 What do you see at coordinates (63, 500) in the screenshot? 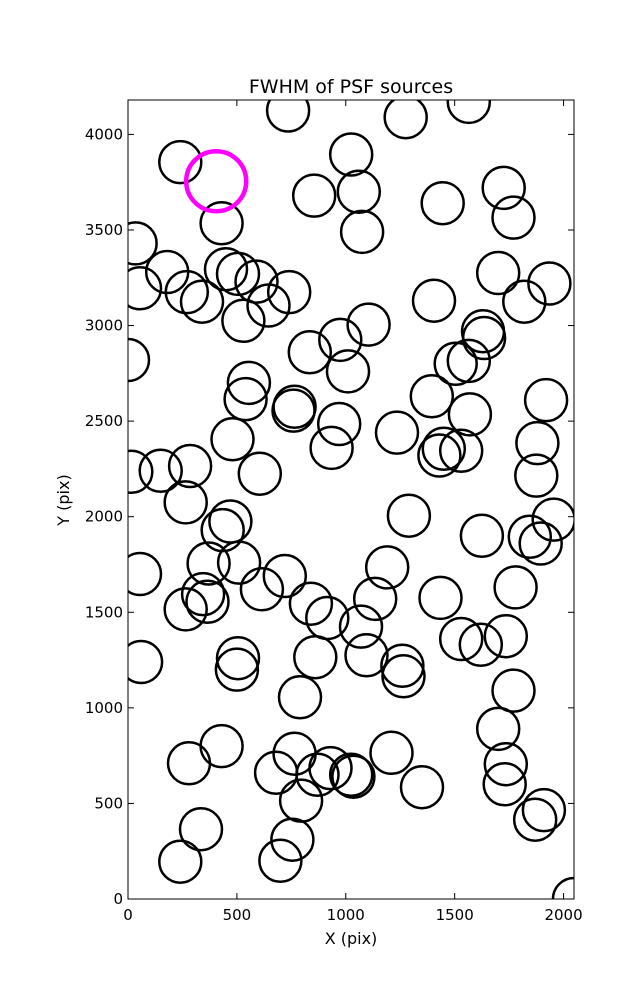
I see `y-axis-label: Y (pix)` at bounding box center [63, 500].